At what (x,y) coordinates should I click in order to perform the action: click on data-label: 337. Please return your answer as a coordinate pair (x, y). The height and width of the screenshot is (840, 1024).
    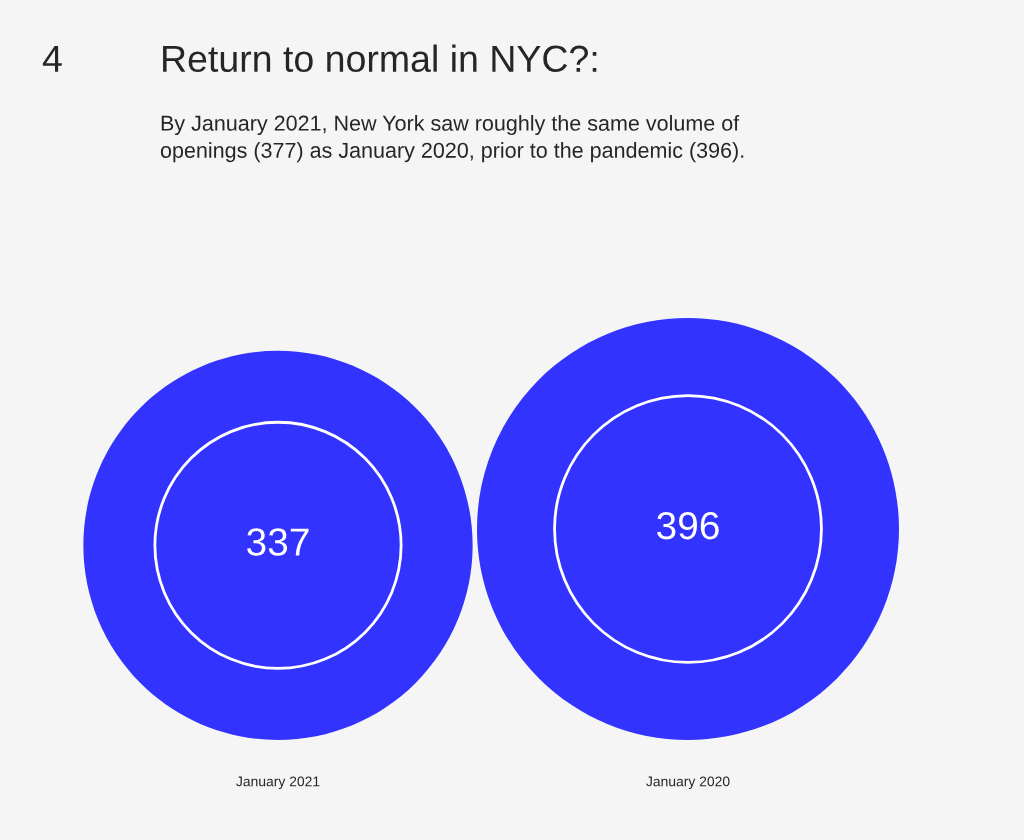
    Looking at the image, I should click on (278, 542).